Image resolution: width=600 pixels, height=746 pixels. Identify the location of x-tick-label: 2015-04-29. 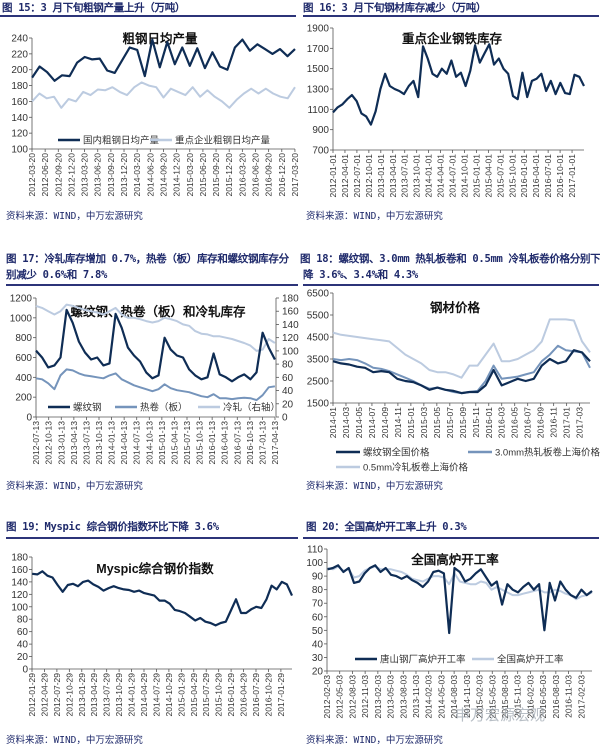
(194, 695).